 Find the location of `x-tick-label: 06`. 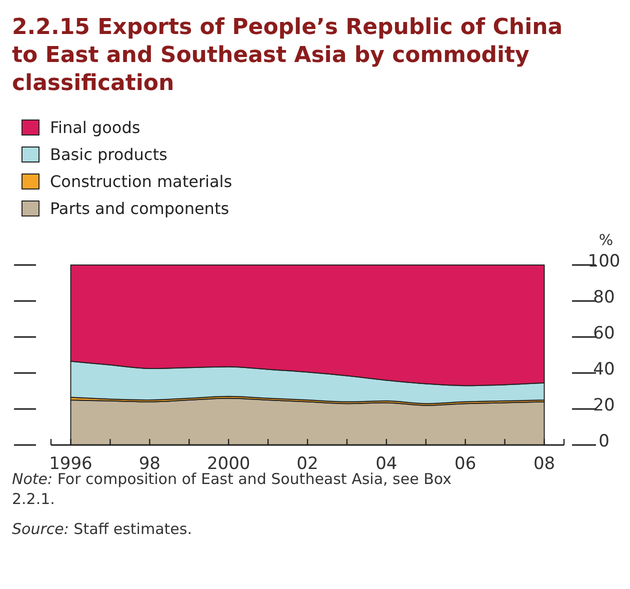

x-tick-label: 06 is located at coordinates (465, 464).